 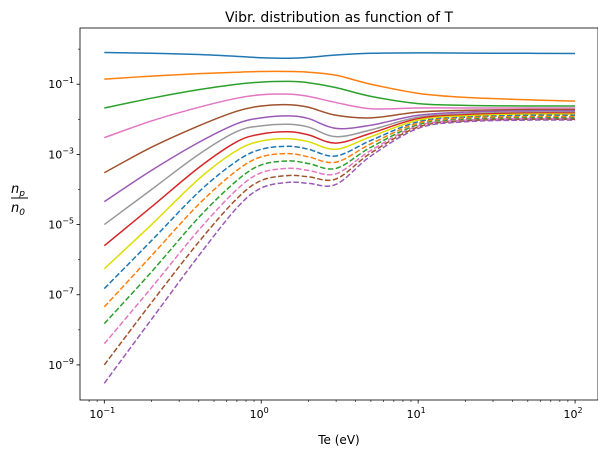 What do you see at coordinates (19, 200) in the screenshot?
I see `y-axis-label: np n0` at bounding box center [19, 200].